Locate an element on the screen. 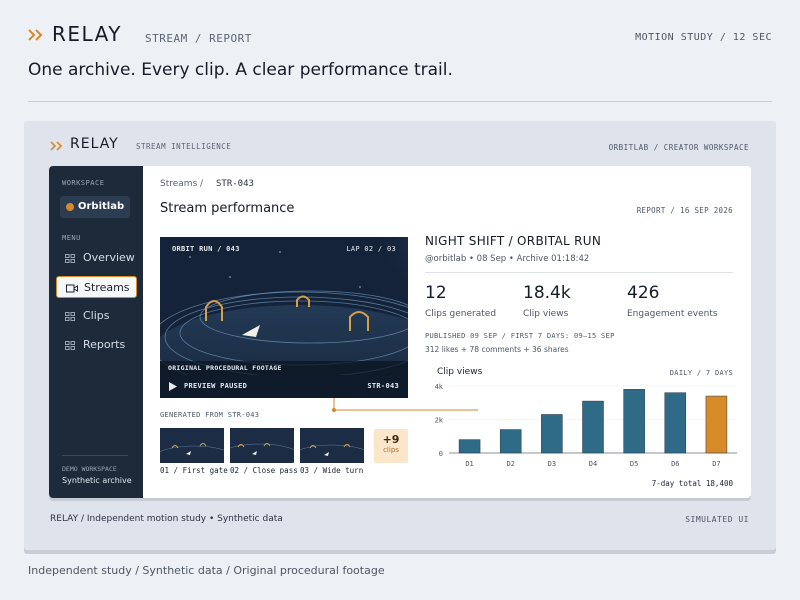  sidebar-item-clips: Clips is located at coordinates (96, 316).